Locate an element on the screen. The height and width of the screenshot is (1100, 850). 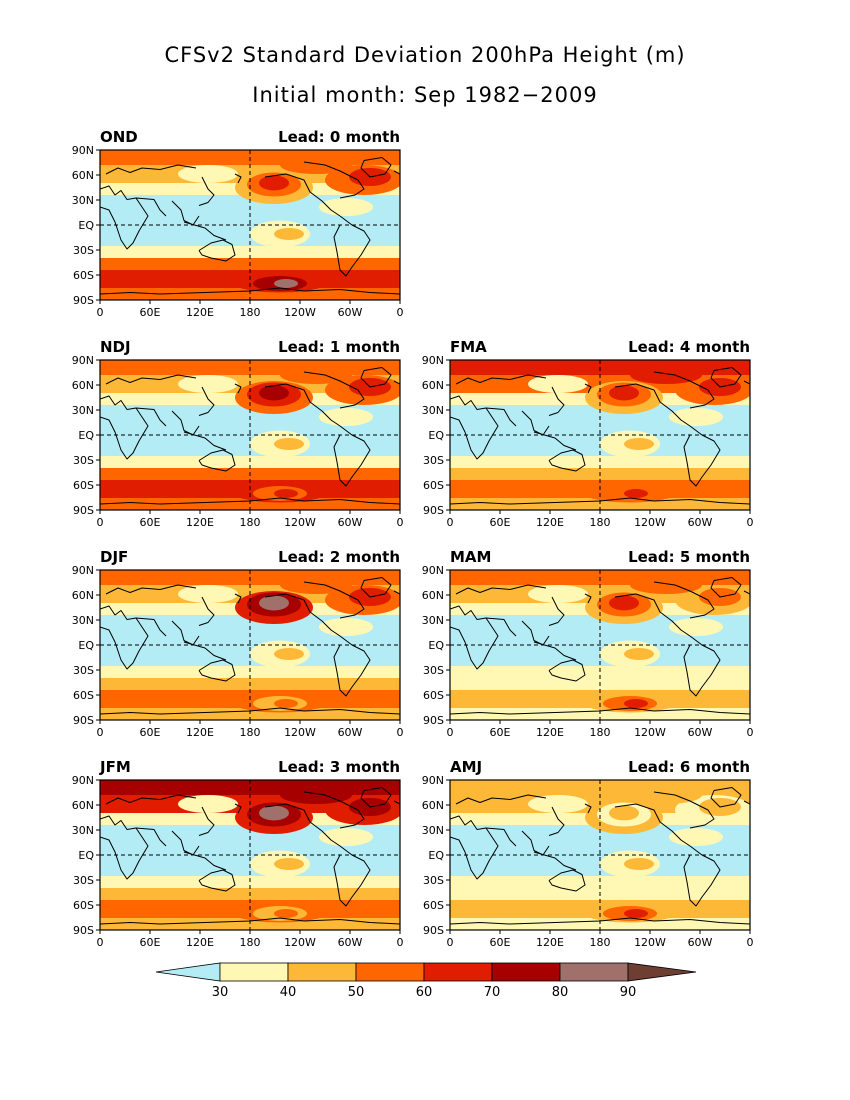
x-tick-label: 60W is located at coordinates (700, 732).